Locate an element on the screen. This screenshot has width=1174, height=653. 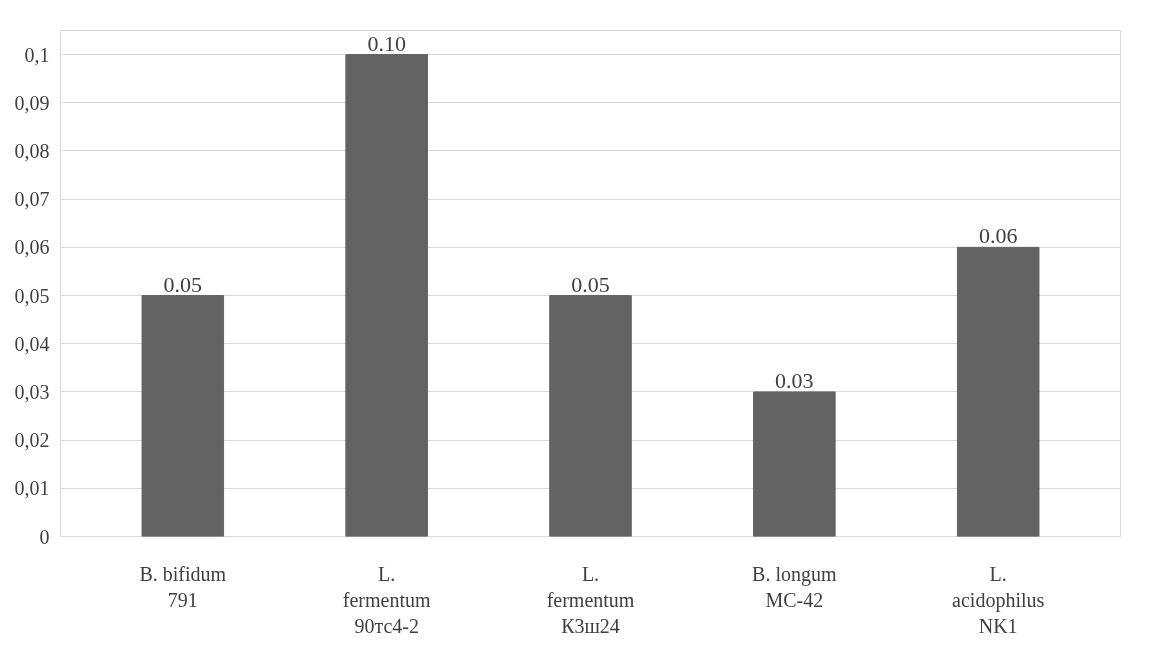
x-tick-label: B. bifidum 791 is located at coordinates (183, 586).